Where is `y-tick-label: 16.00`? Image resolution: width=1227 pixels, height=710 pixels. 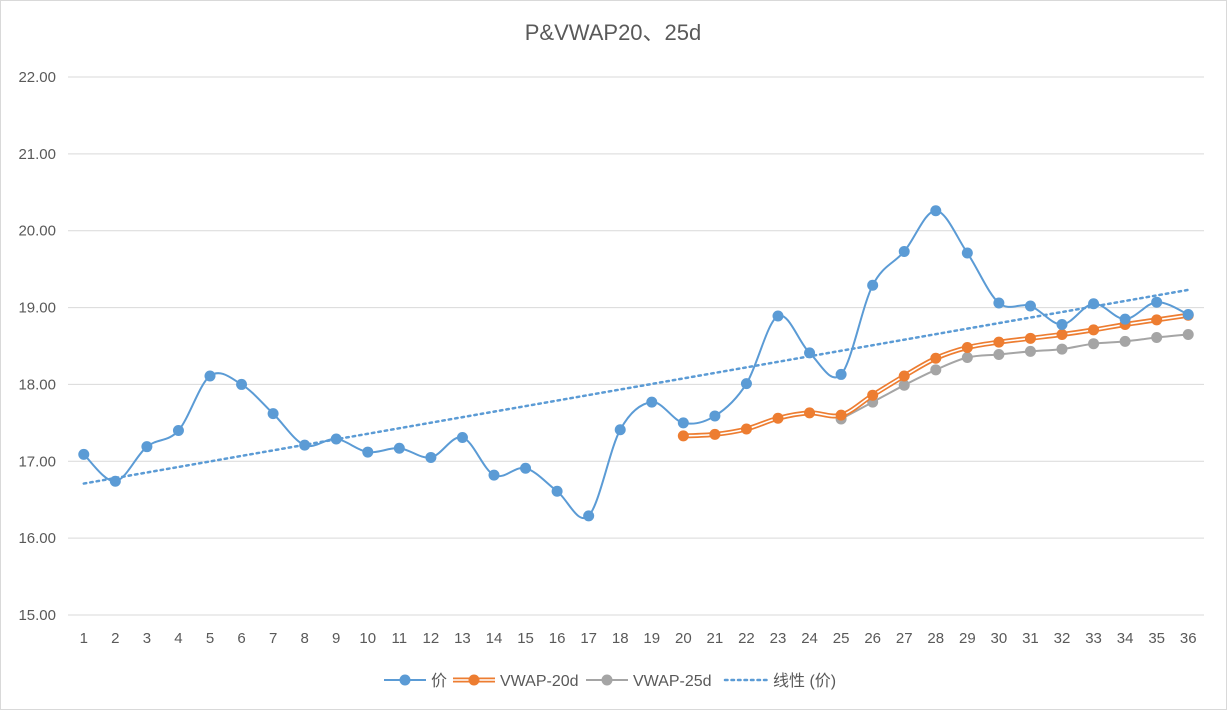
y-tick-label: 16.00 is located at coordinates (37, 538).